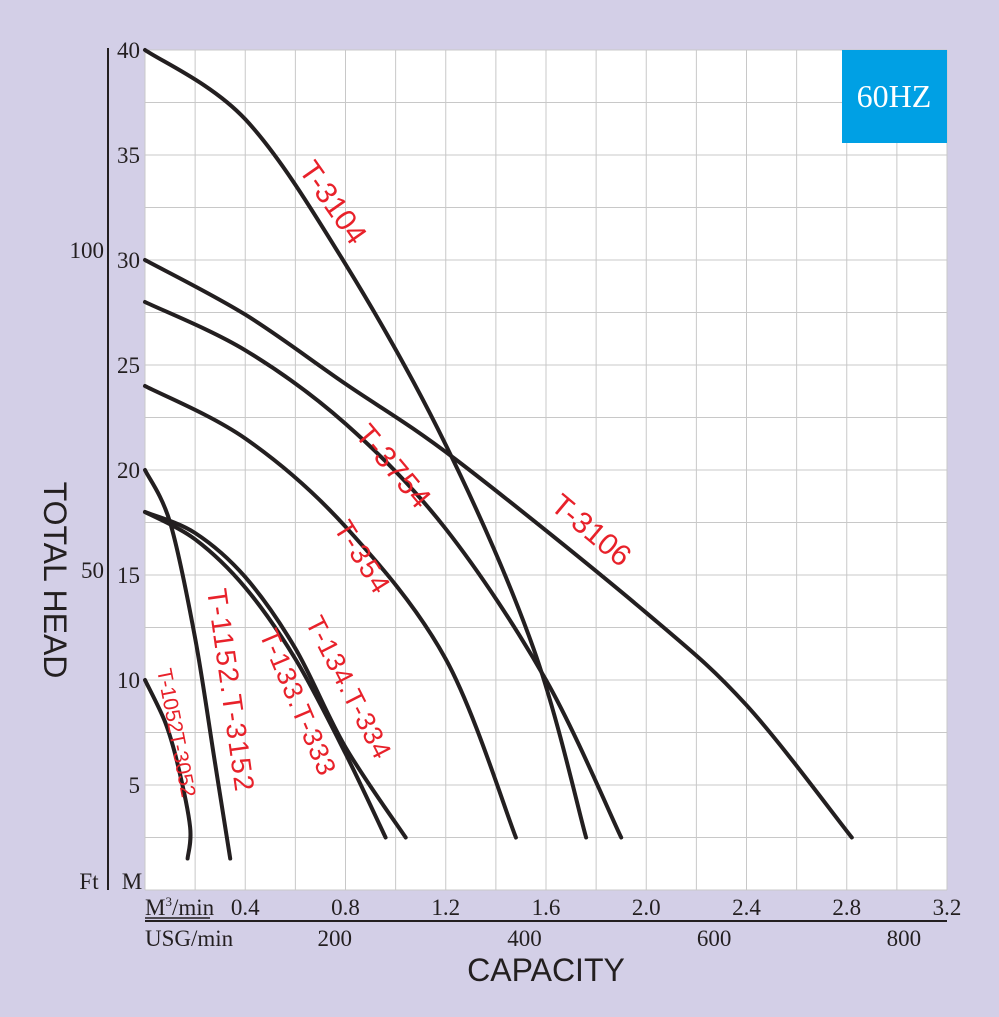  Describe the element at coordinates (546, 970) in the screenshot. I see `x-axis-title: CAPACITY` at that location.